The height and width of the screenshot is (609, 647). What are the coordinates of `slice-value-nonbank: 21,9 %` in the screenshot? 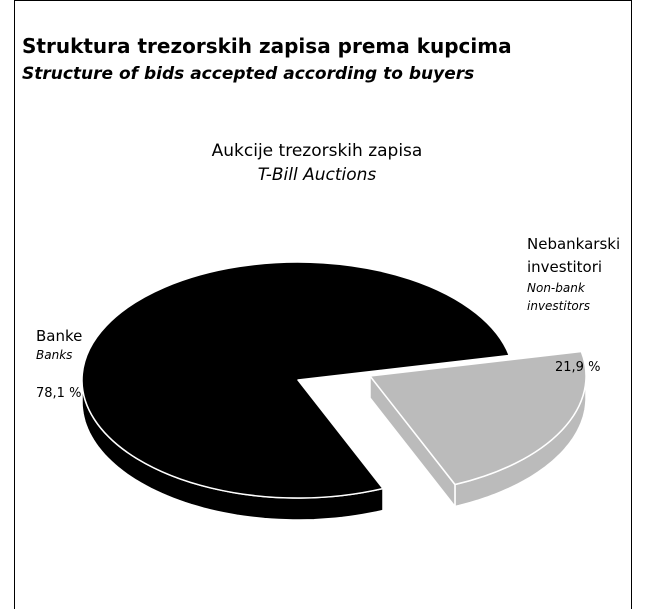 It's located at (577, 367).